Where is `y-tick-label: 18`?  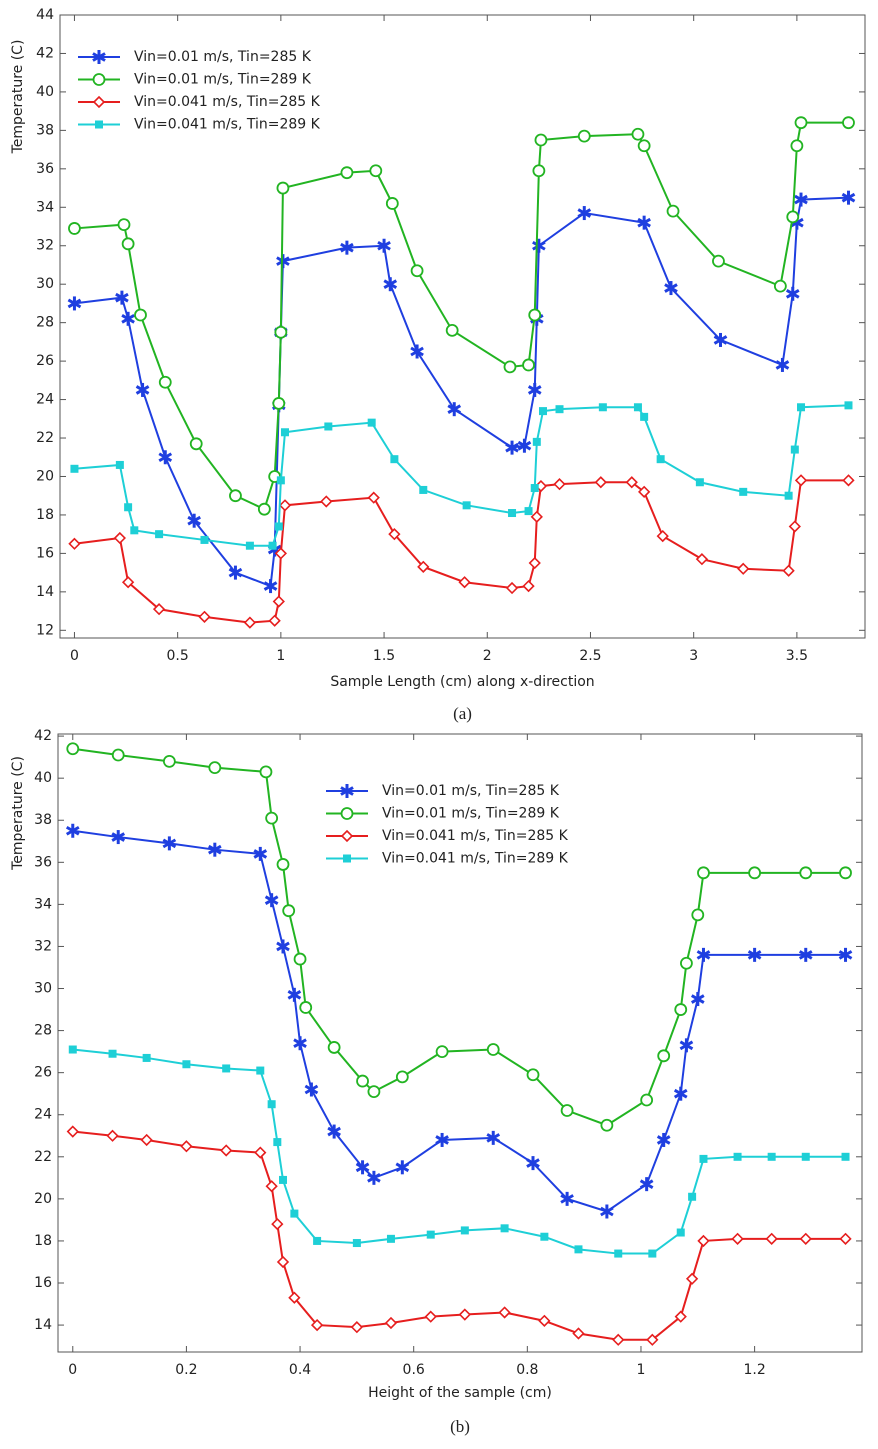
y-tick-label: 18 is located at coordinates (43, 1241).